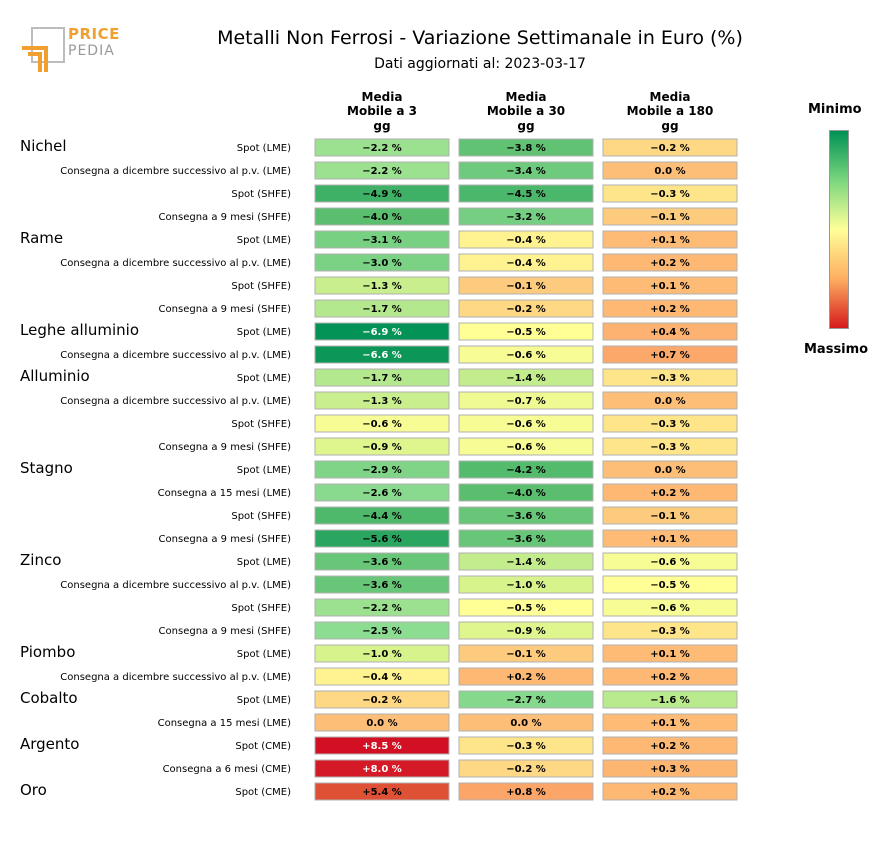  I want to click on cell-value: −0.7 %, so click(526, 401).